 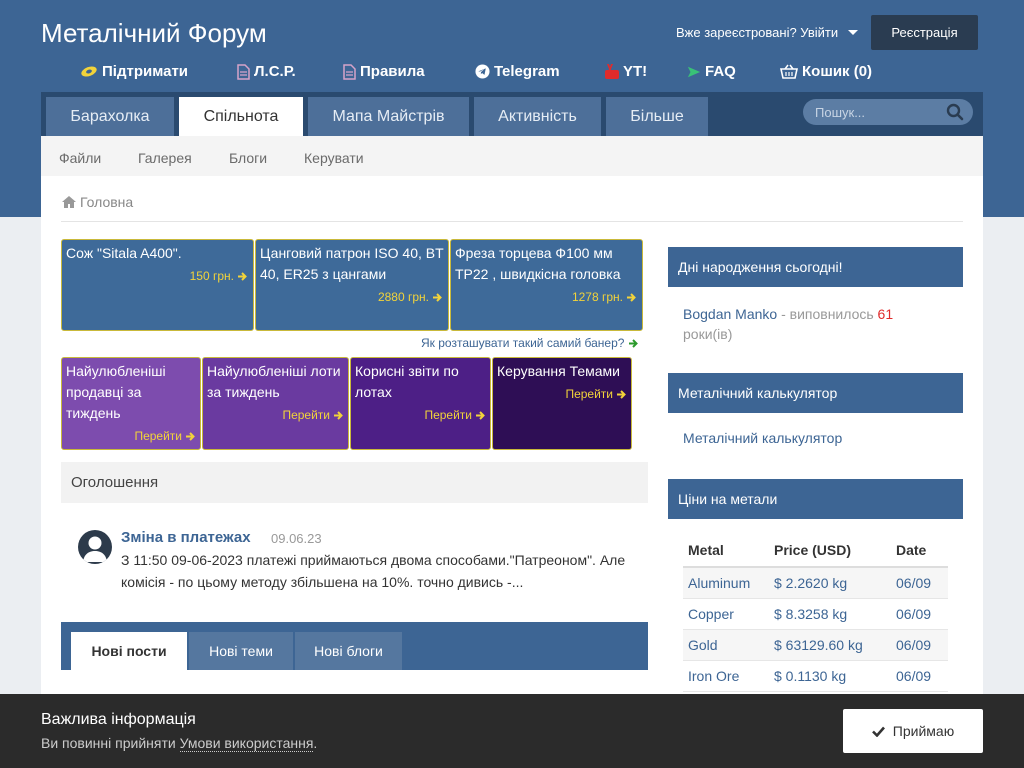 I want to click on avatar, so click(x=95, y=547).